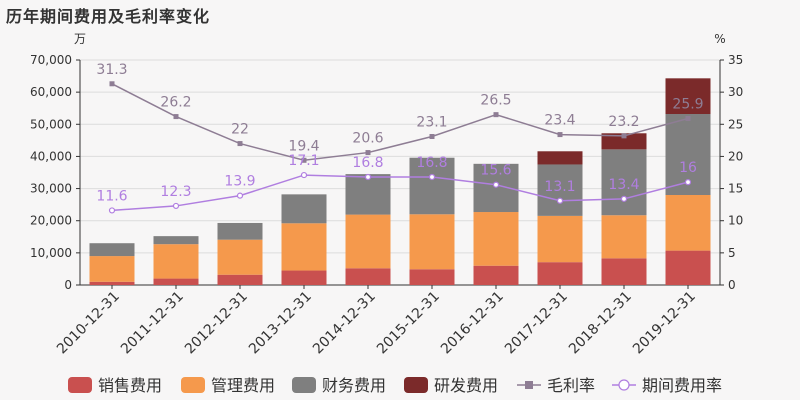 Image resolution: width=800 pixels, height=400 pixels. What do you see at coordinates (111, 196) in the screenshot?
I see `data-label-period: 11.6` at bounding box center [111, 196].